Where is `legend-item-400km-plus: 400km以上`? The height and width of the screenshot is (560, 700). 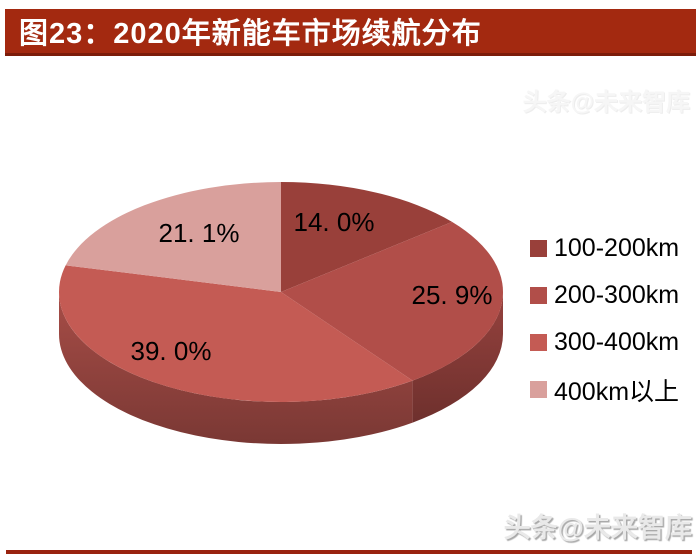
legend-item-400km-plus: 400km以上 is located at coordinates (604, 389).